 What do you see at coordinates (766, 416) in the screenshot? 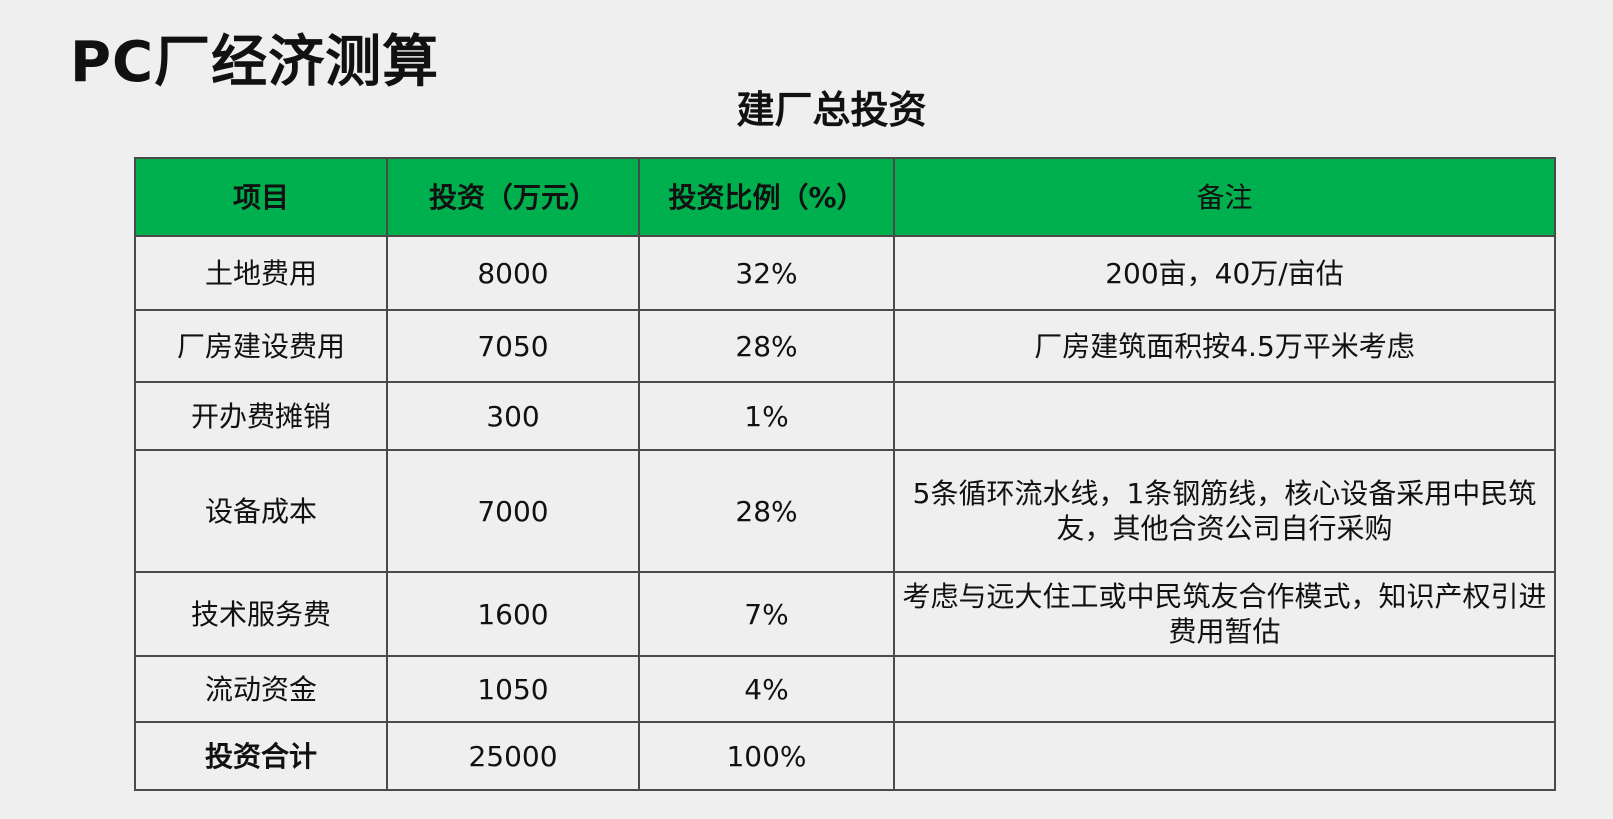
I see `cell-ratio: 1%` at bounding box center [766, 416].